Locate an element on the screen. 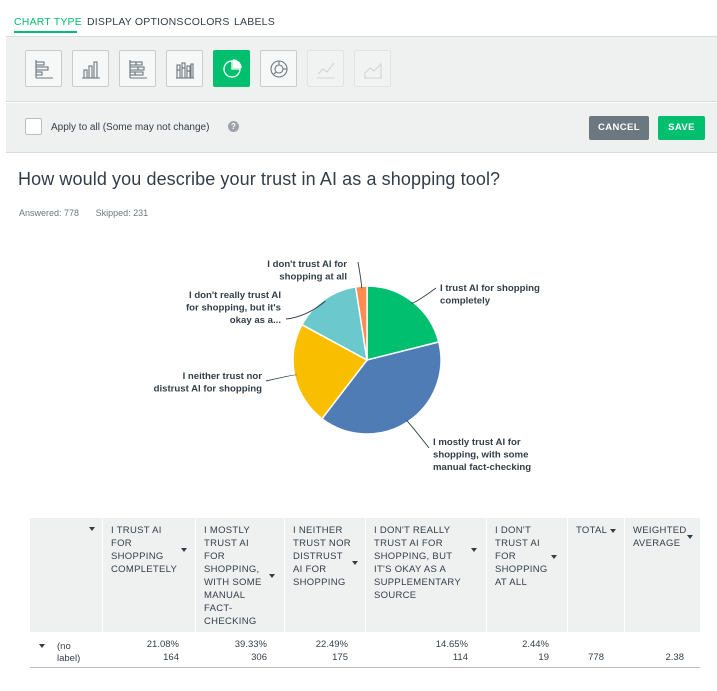 The image size is (717, 691). column-header-total: TOTAL is located at coordinates (594, 575).